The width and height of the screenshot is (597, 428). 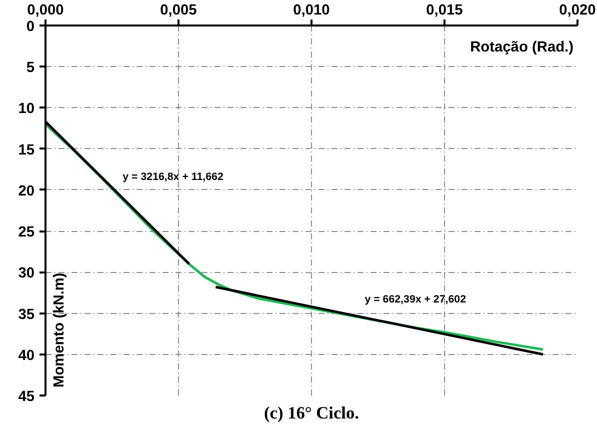 I want to click on x-tick-label: 0,005, so click(x=178, y=10).